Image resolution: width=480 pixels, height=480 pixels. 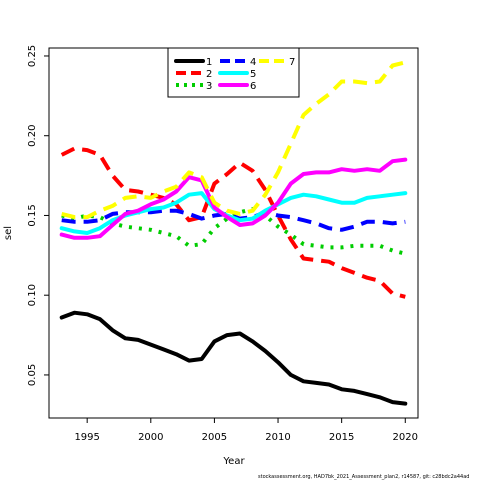 What do you see at coordinates (32, 375) in the screenshot?
I see `y-tick-label: 0.05` at bounding box center [32, 375].